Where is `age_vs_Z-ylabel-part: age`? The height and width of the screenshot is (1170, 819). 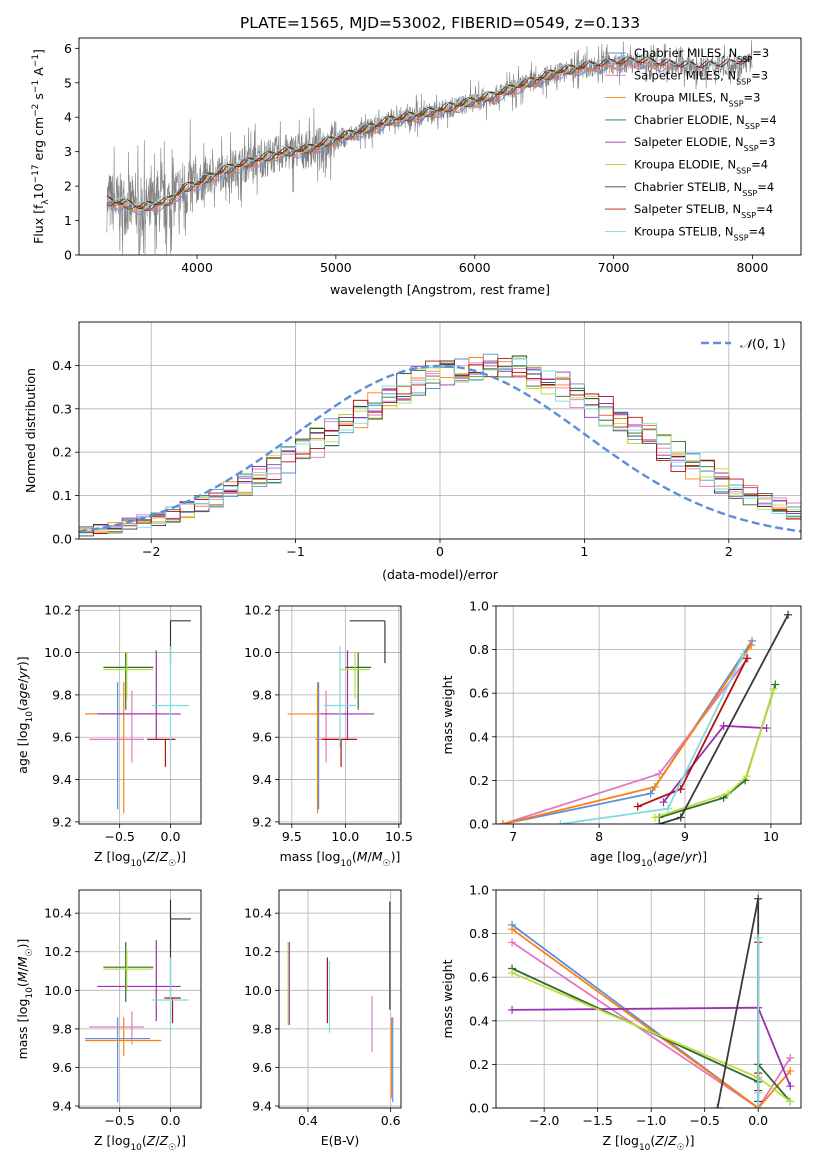
age_vs_Z-ylabel-part: age is located at coordinates (22, 695).